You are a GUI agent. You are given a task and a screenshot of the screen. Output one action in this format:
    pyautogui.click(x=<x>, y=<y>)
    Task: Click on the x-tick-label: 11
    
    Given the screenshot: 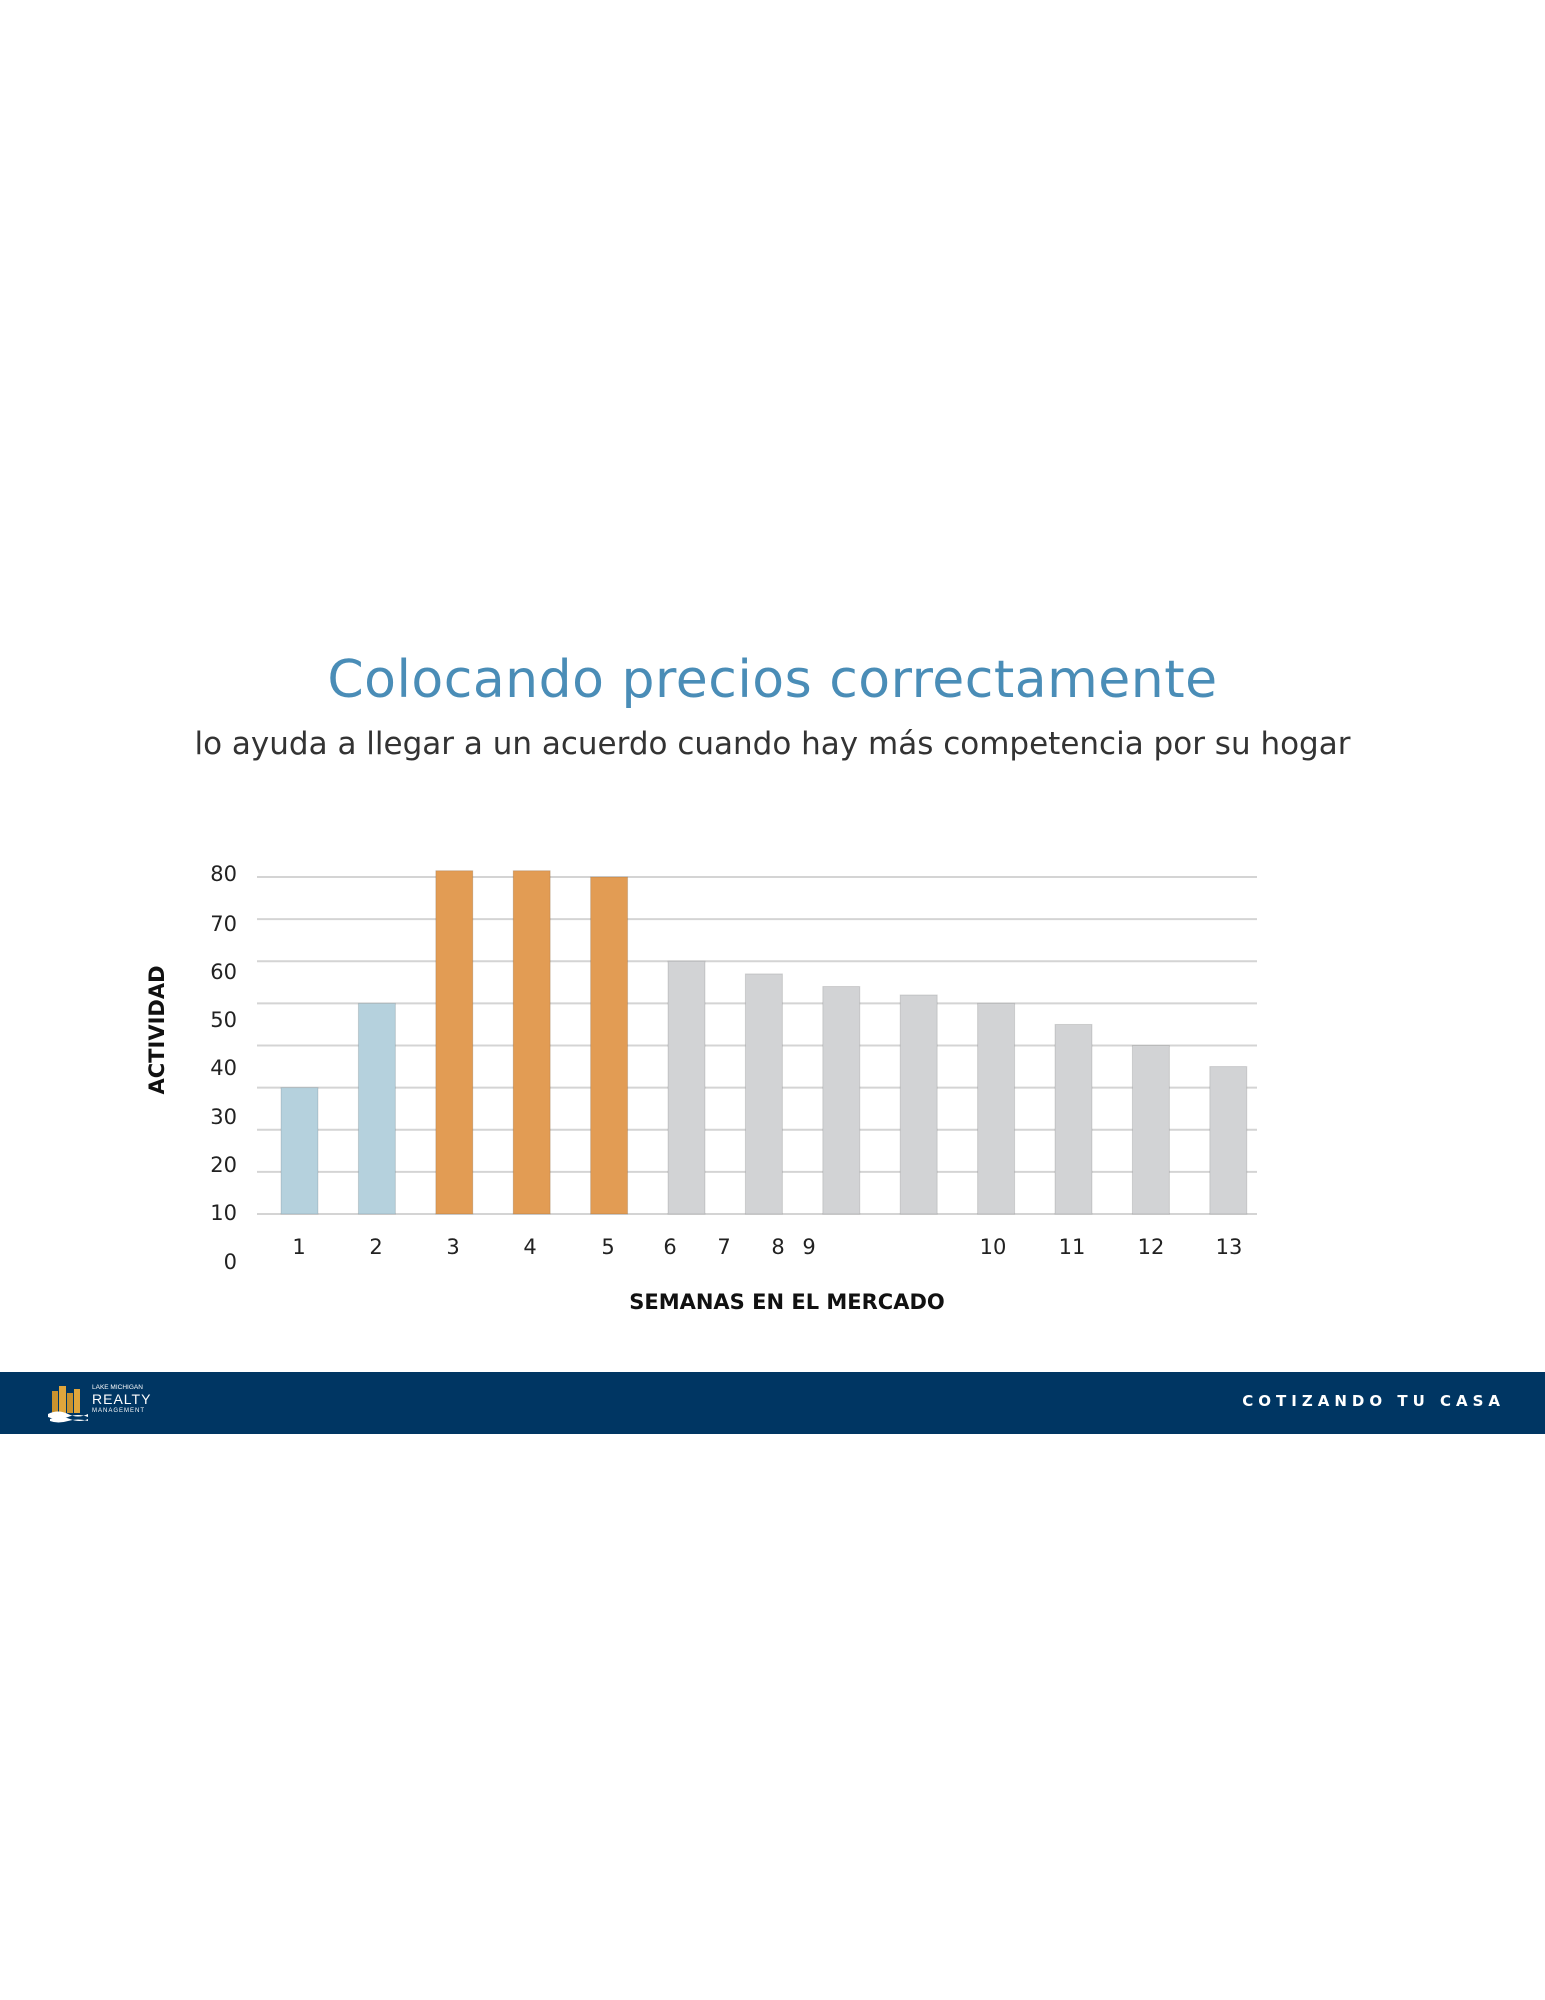 What is the action you would take?
    pyautogui.click(x=1072, y=1247)
    